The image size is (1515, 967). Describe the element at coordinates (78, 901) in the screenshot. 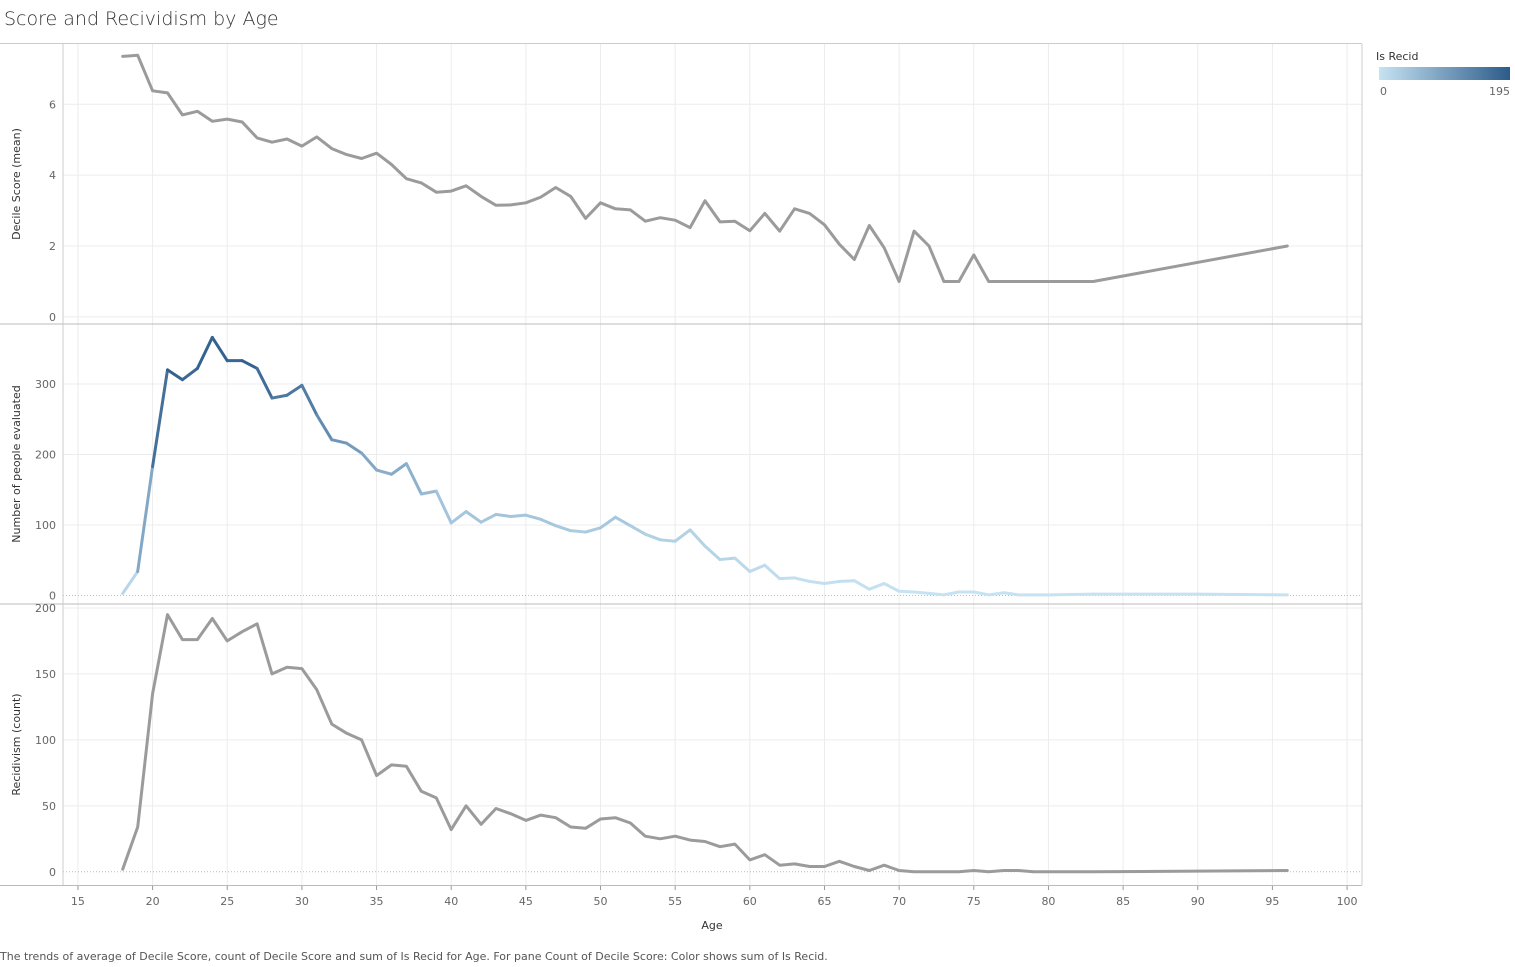

I see `x-tick-label: 15` at that location.